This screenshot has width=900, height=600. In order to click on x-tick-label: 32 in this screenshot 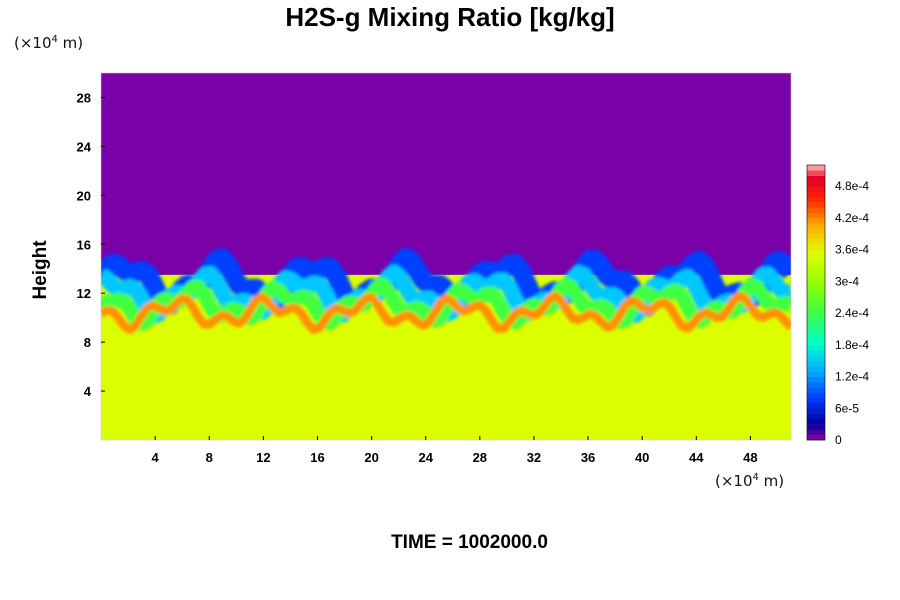, I will do `click(534, 457)`.